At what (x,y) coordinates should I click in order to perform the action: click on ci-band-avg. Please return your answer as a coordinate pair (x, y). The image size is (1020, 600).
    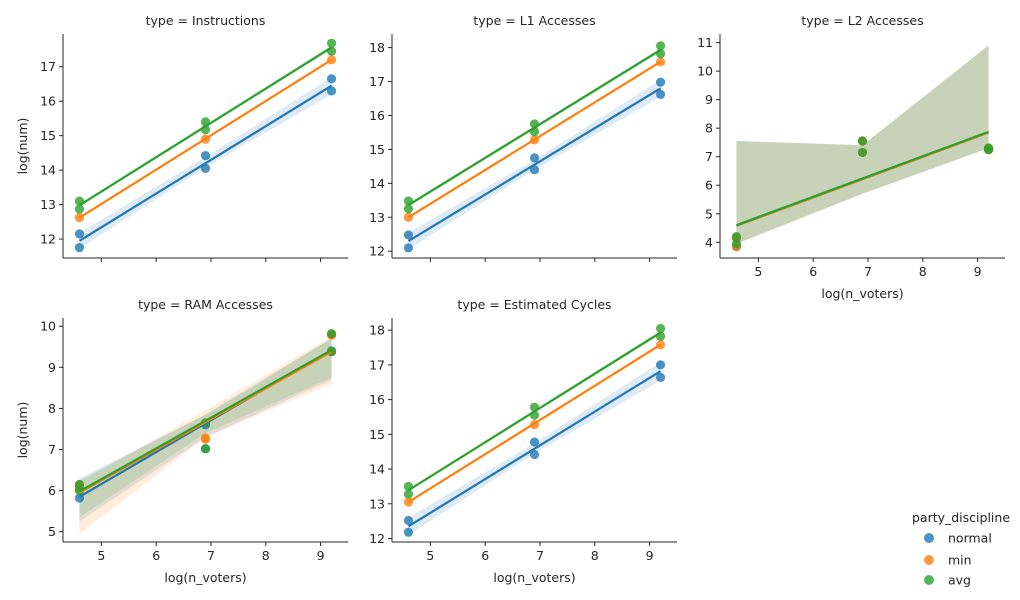
    Looking at the image, I should click on (862, 144).